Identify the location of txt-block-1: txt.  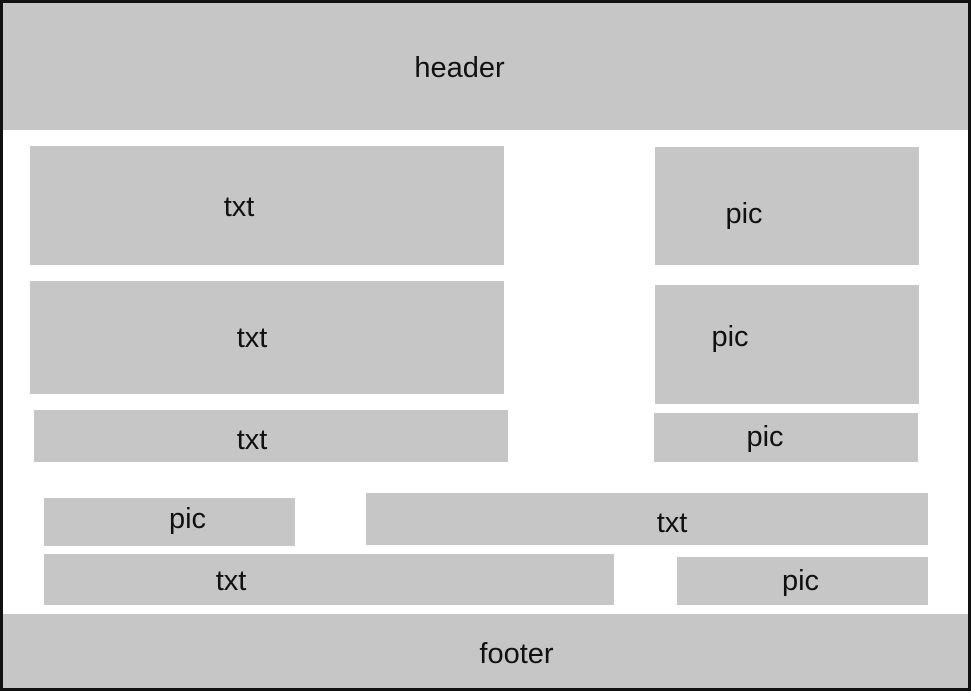
(267, 205).